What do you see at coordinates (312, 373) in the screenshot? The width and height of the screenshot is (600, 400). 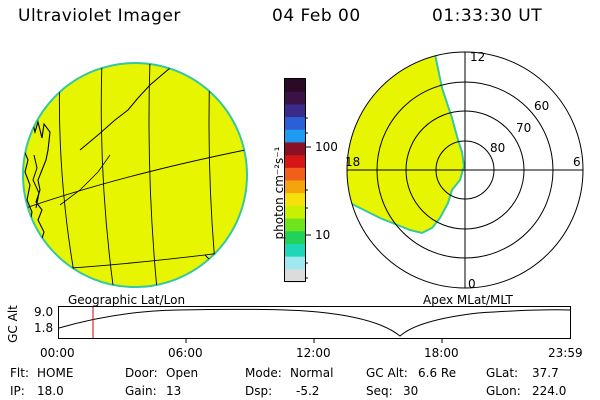 I see `mode-value: Normal` at bounding box center [312, 373].